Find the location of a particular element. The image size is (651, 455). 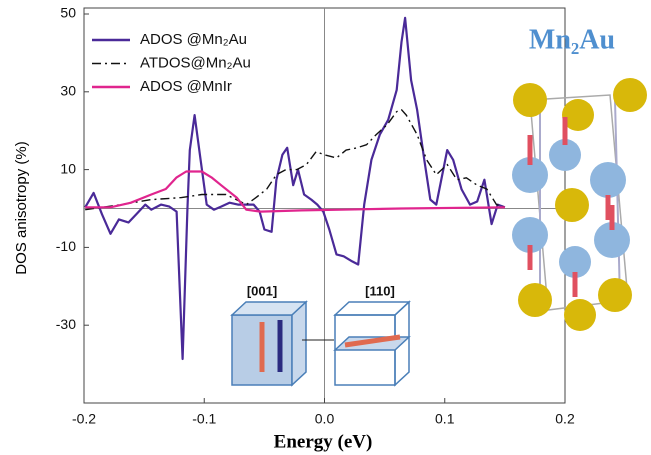

x-tick-label: 0.0 is located at coordinates (325, 419).